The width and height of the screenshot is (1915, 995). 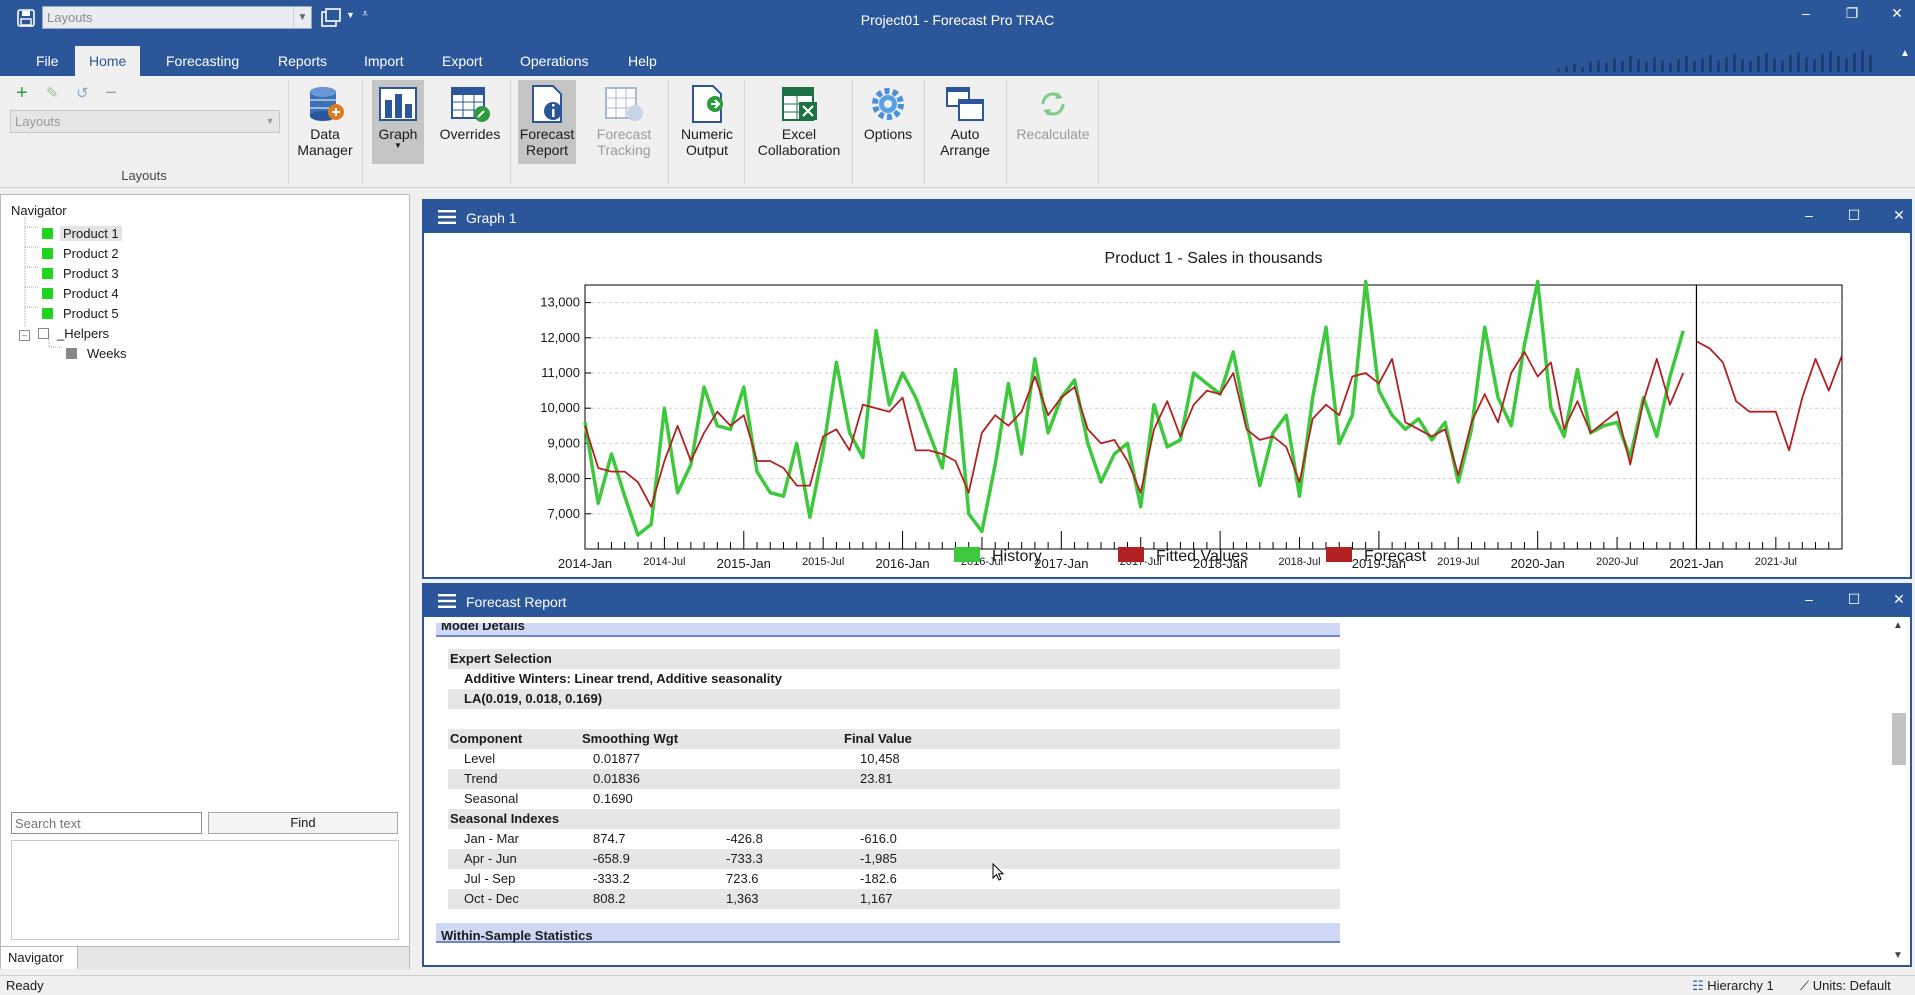 What do you see at coordinates (52, 93) in the screenshot?
I see `edit-icon: ✎` at bounding box center [52, 93].